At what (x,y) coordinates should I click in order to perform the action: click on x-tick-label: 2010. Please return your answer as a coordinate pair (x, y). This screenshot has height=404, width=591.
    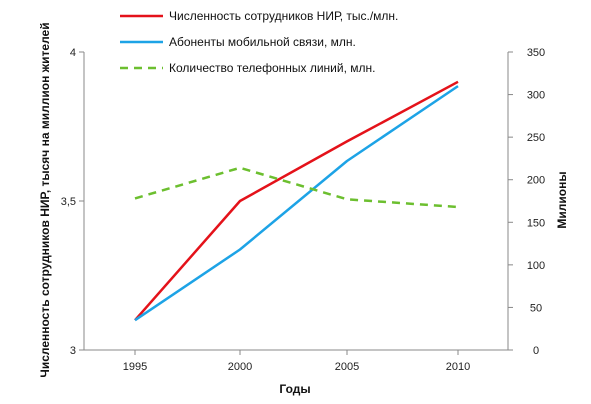
    Looking at the image, I should click on (458, 367).